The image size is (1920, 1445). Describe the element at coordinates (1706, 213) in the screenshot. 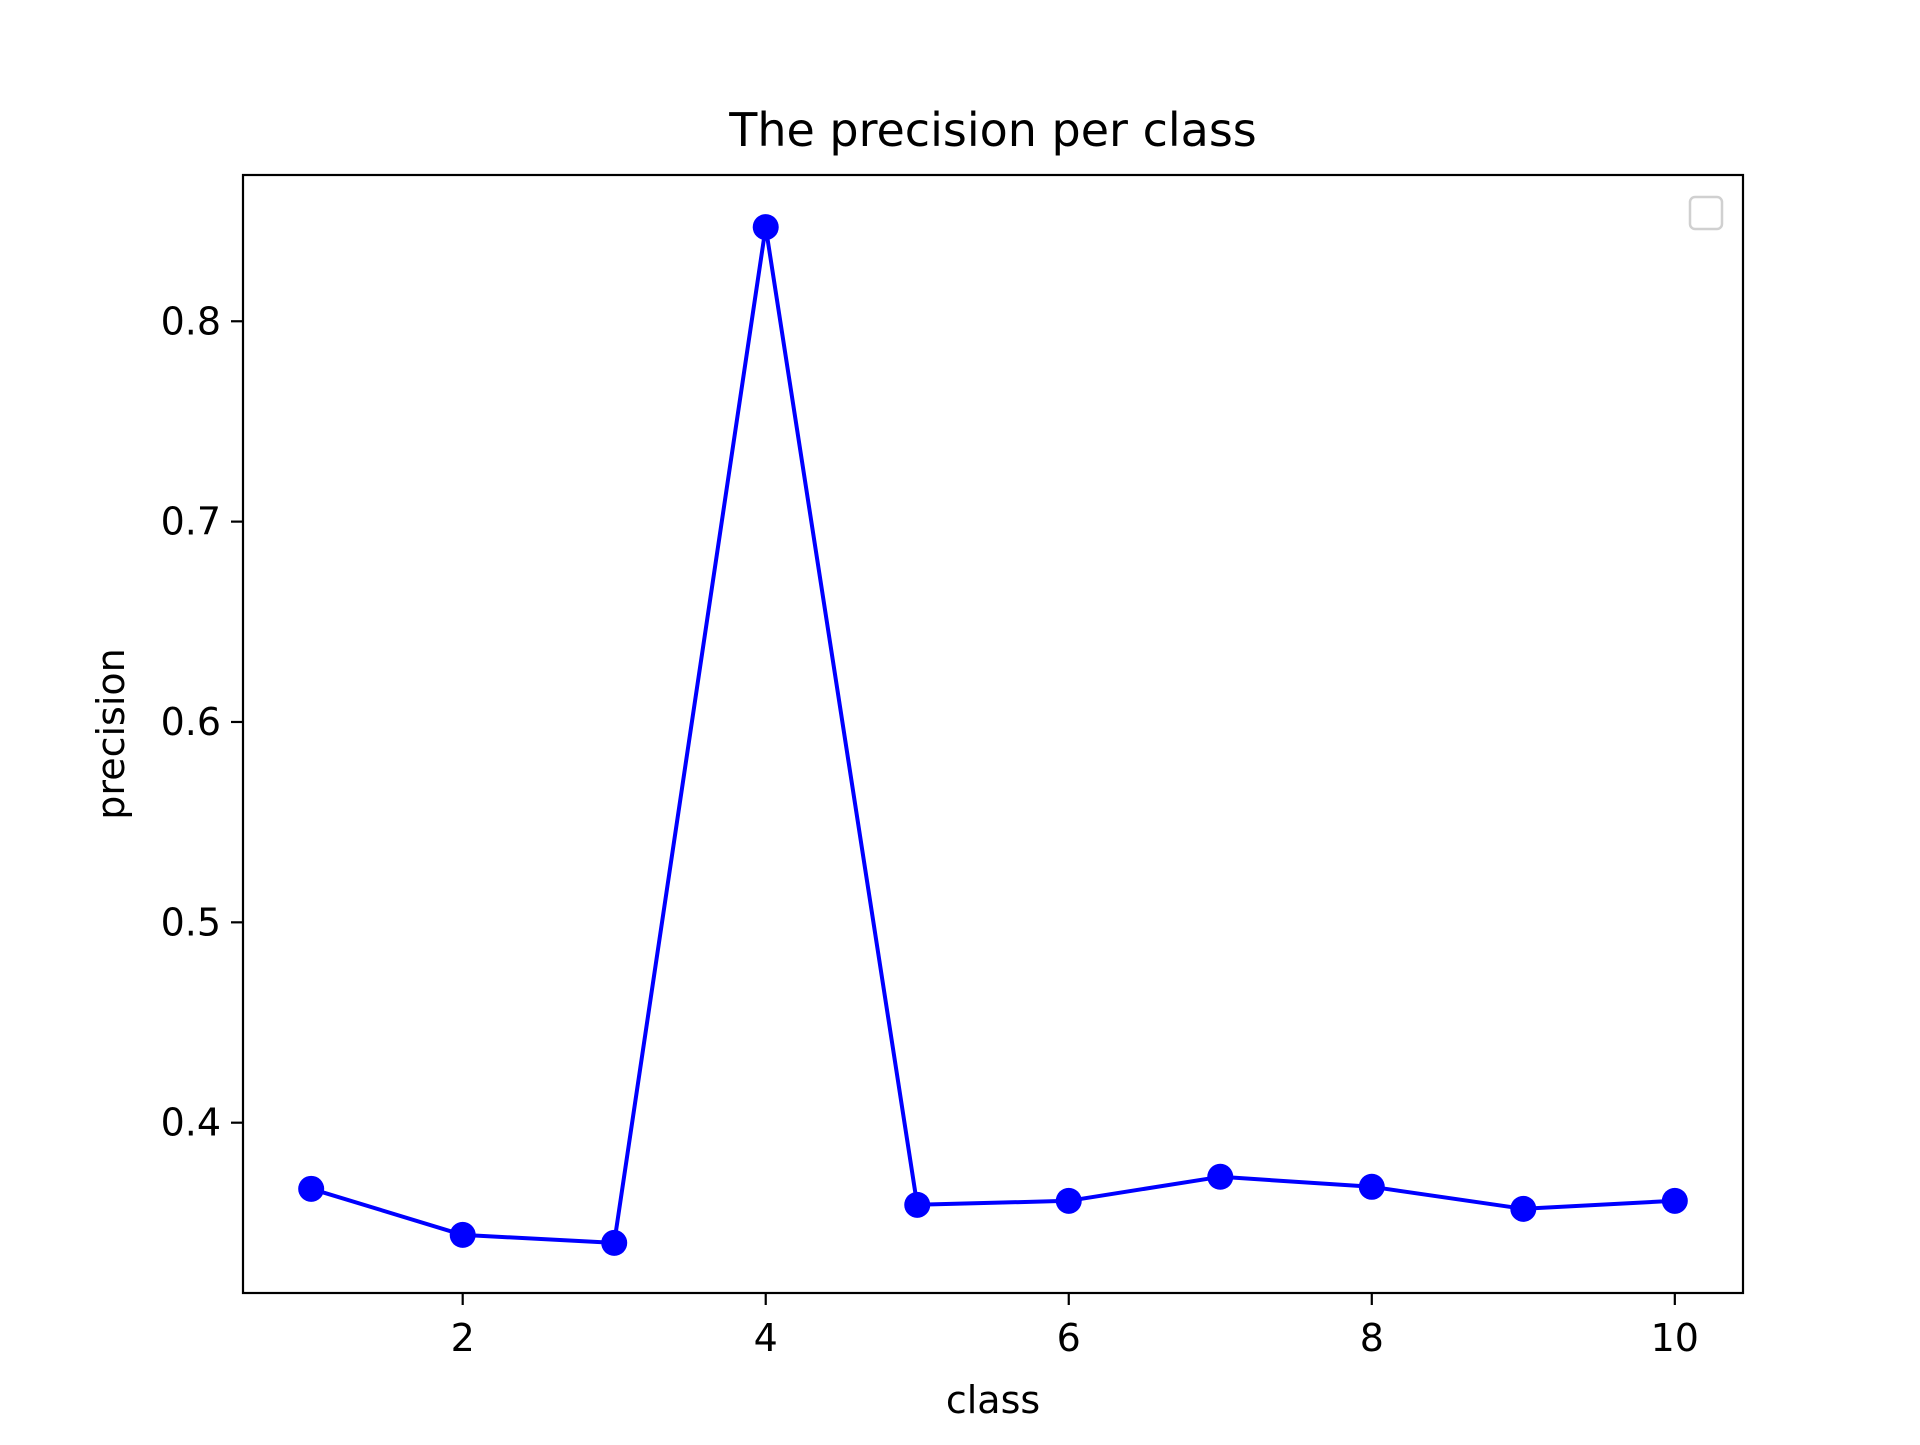

I see `legend-box` at that location.